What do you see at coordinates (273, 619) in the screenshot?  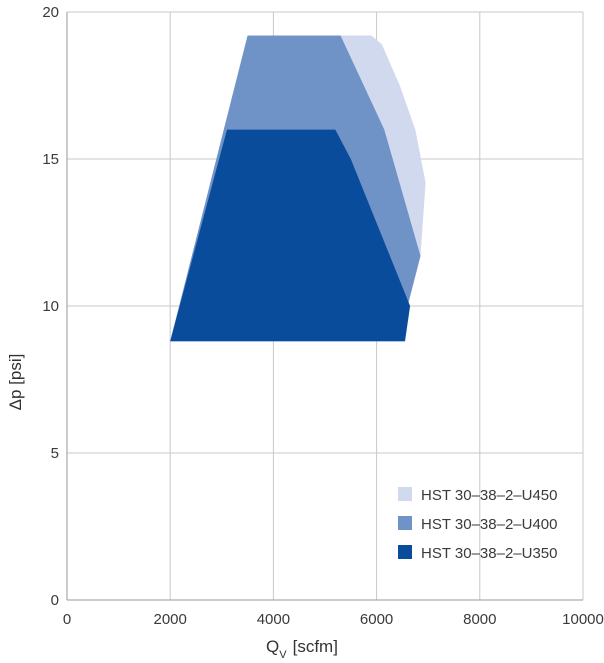 I see `x-tick-label: 4000` at bounding box center [273, 619].